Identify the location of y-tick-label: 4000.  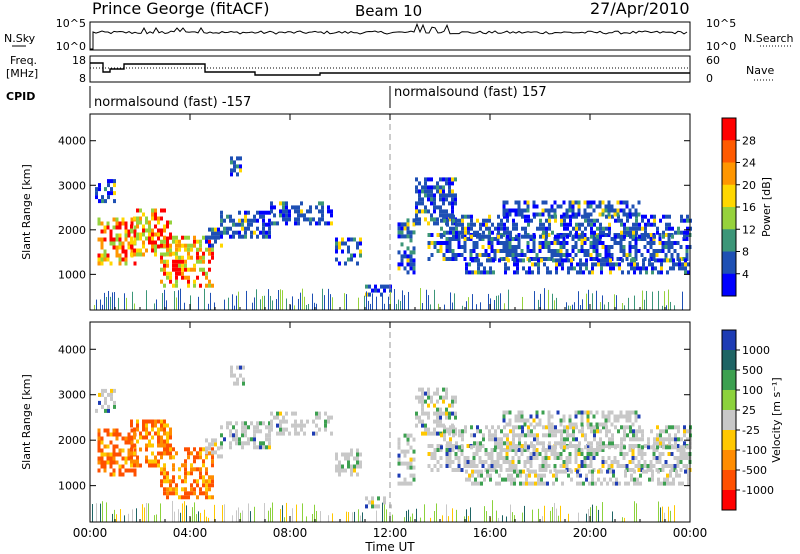
(72, 141).